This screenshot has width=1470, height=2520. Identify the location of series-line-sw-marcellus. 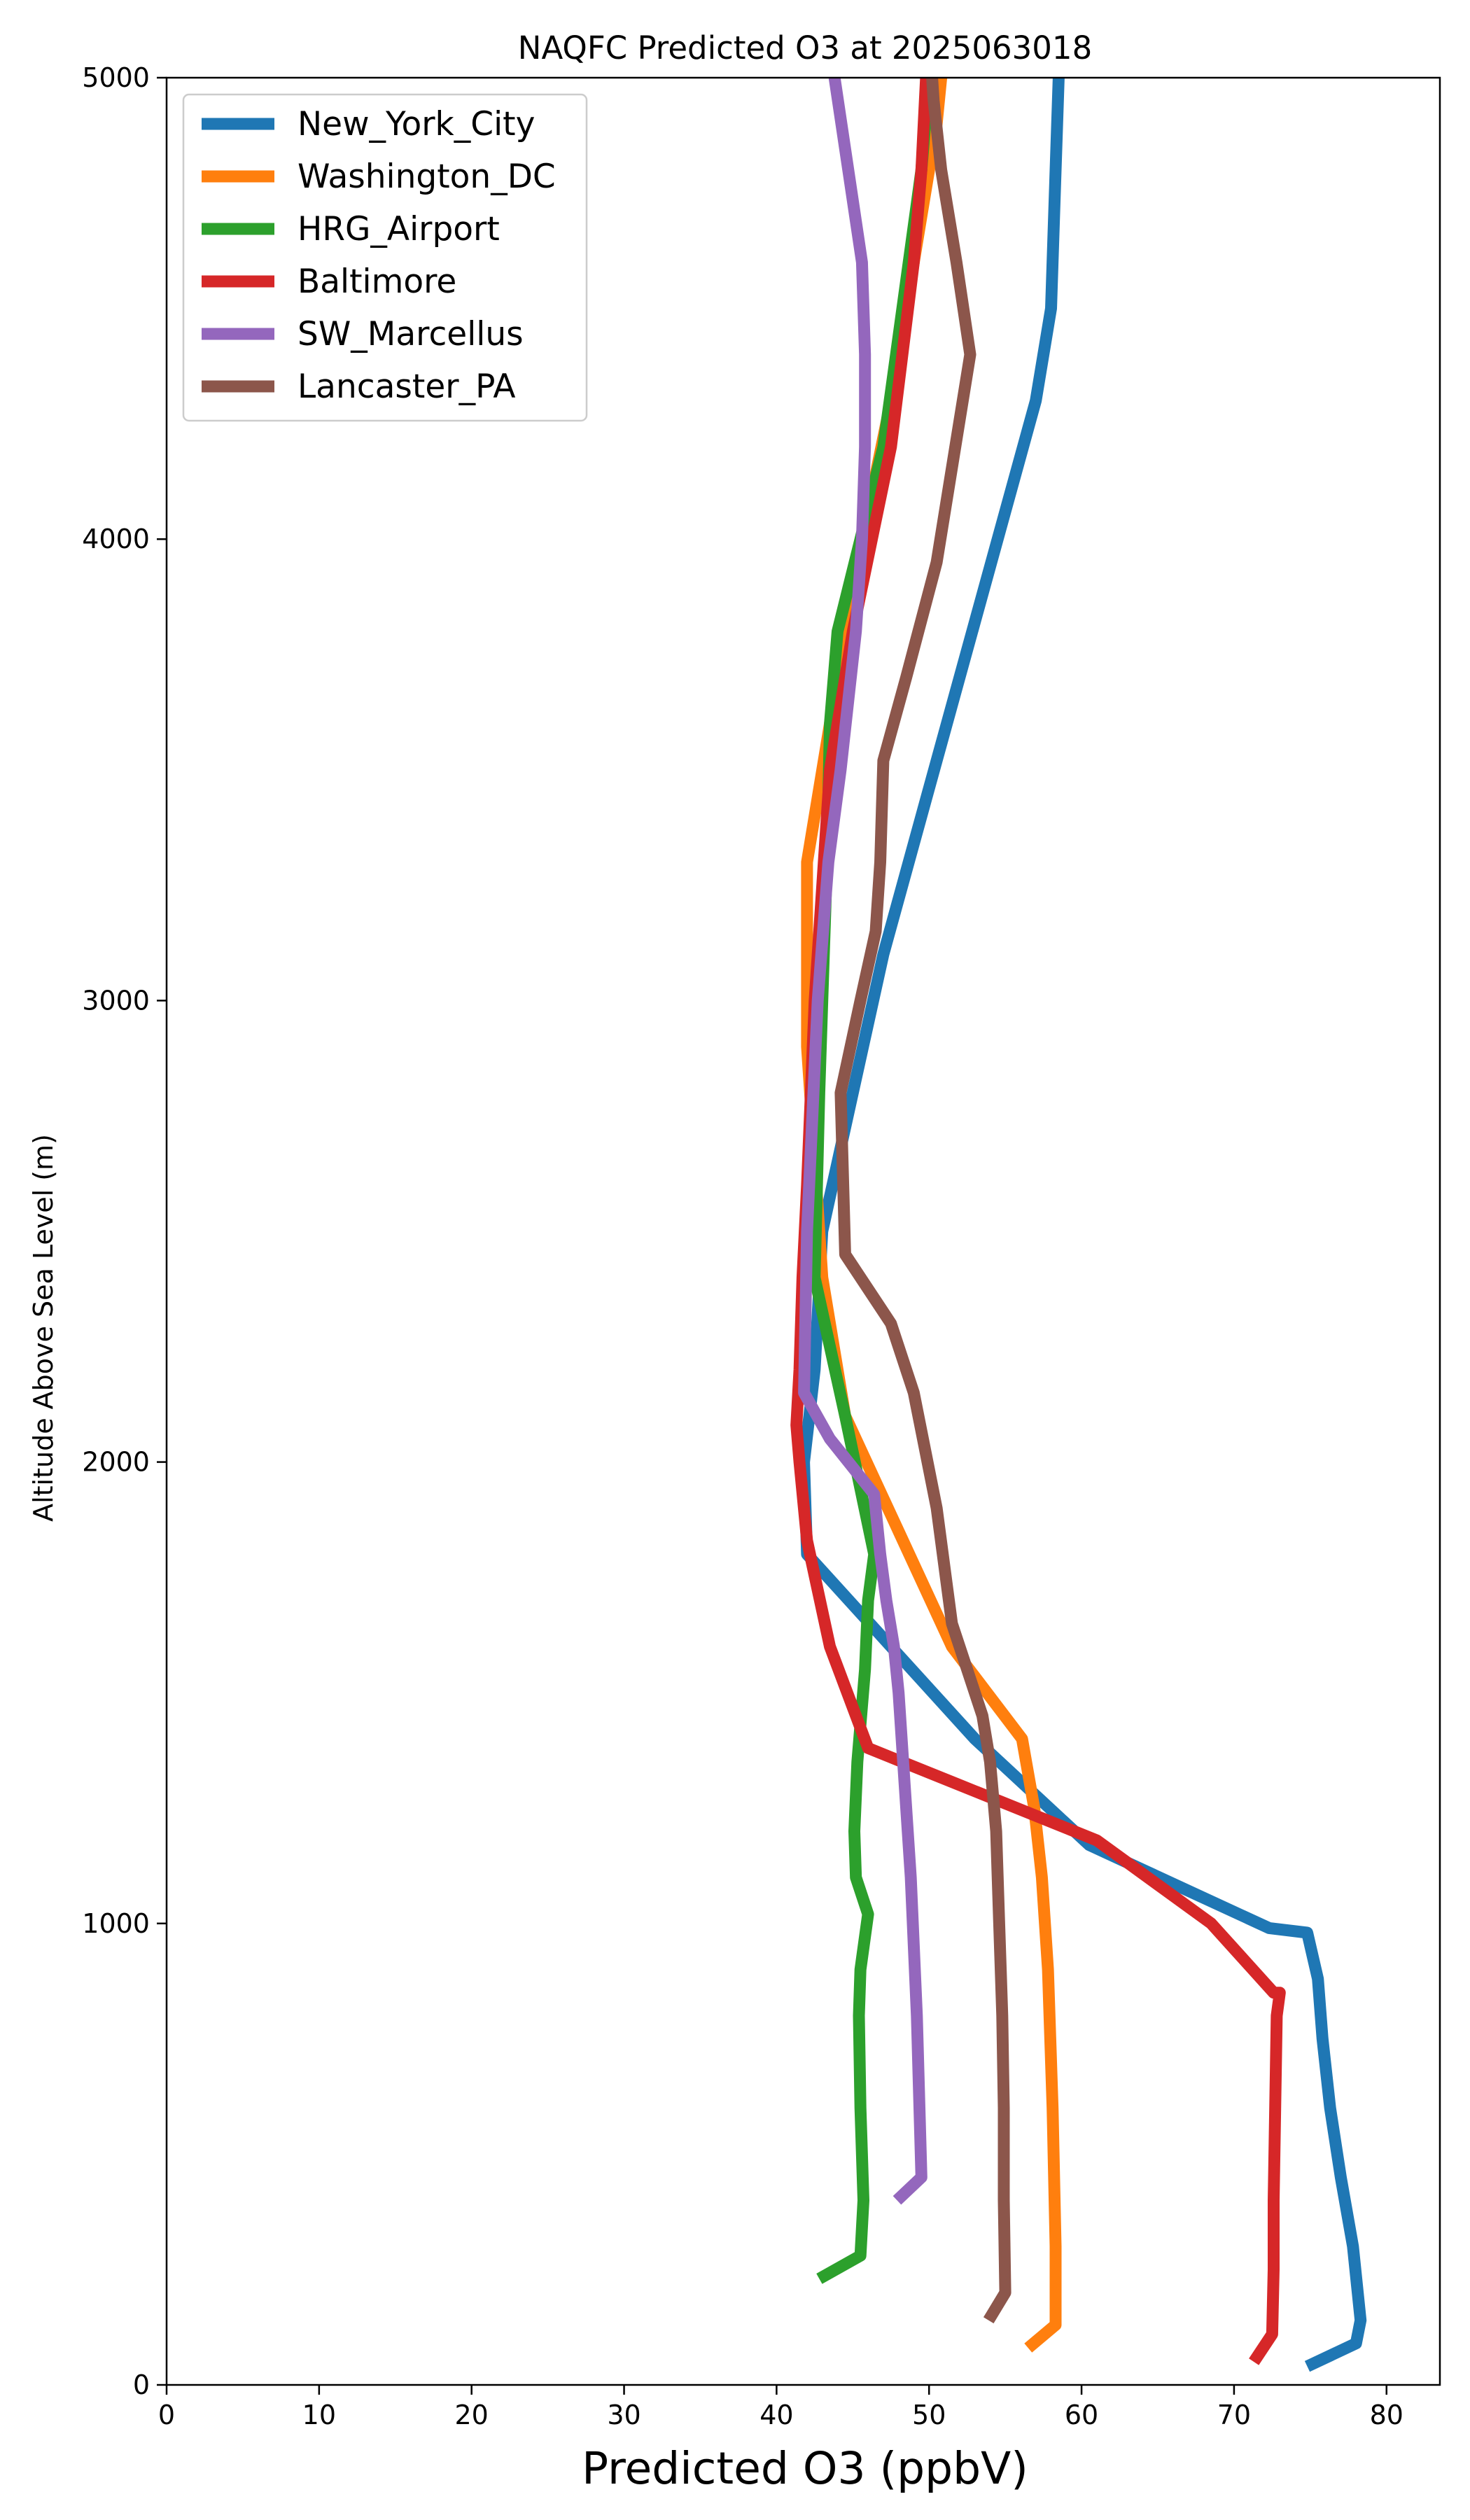
(862, 1141).